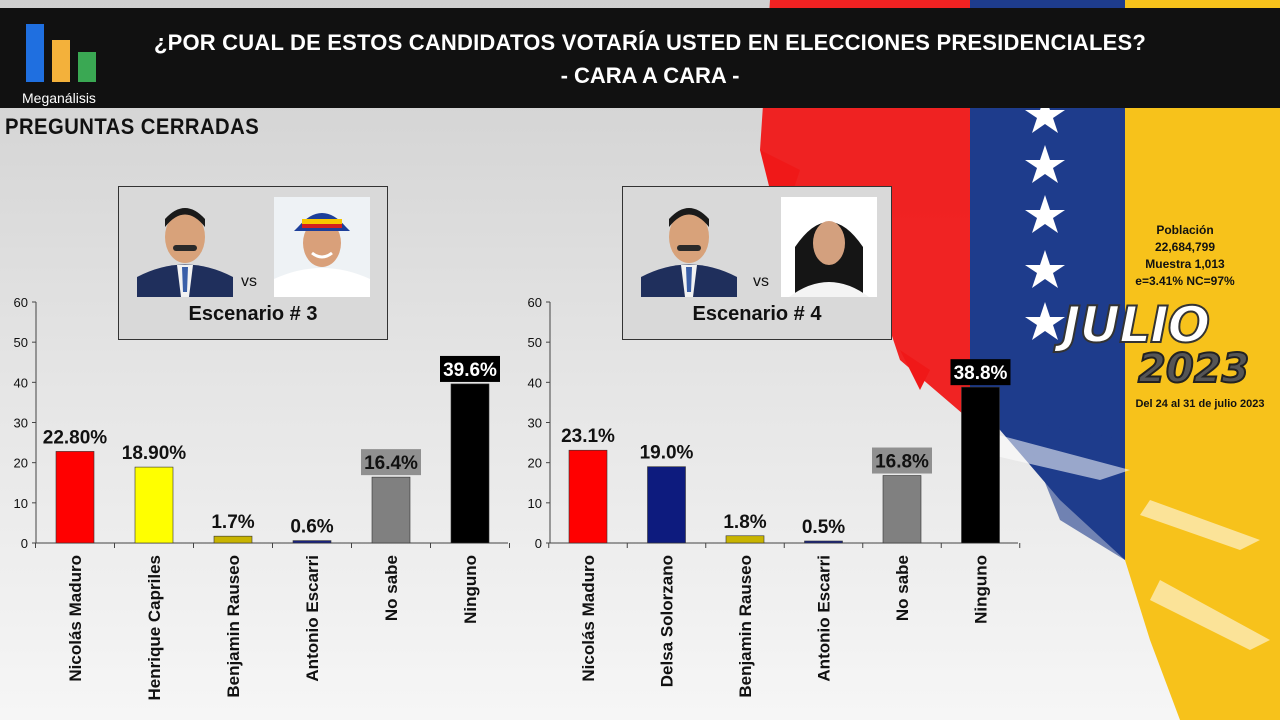 This screenshot has height=720, width=1280. I want to click on logo-bar-green, so click(87, 67).